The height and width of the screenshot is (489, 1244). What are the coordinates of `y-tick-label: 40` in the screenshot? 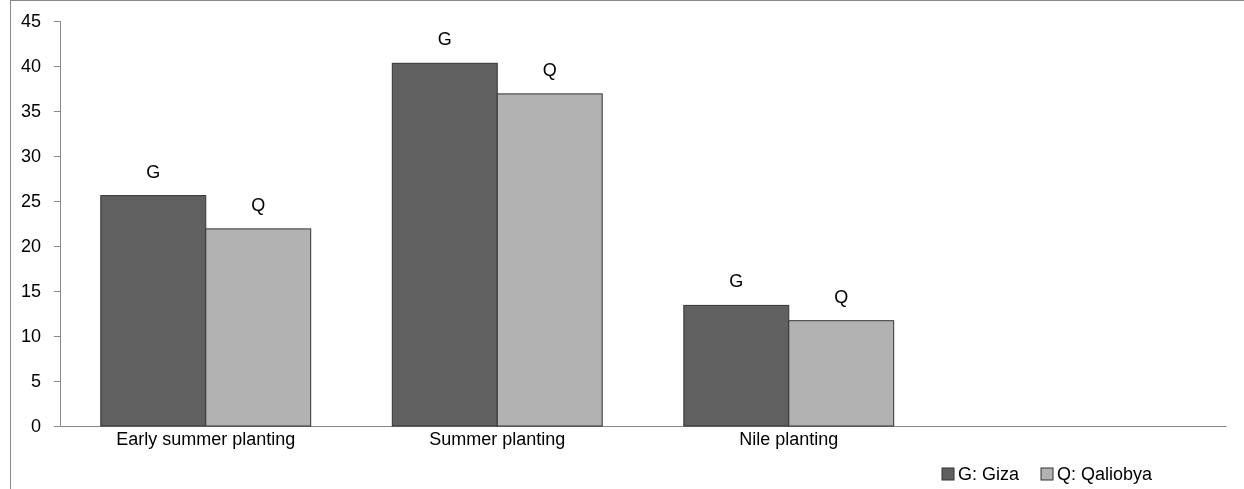 It's located at (30, 66).